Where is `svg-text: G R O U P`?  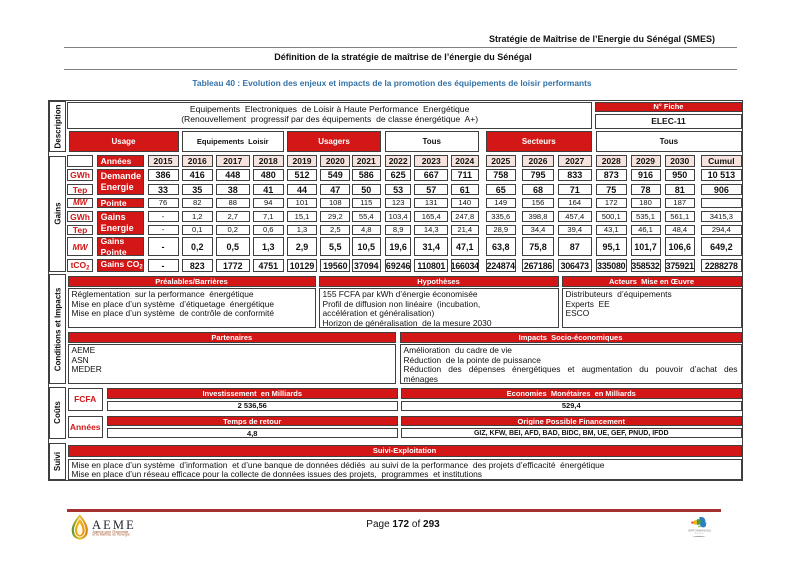 svg-text: G R O U P is located at coordinates (699, 534).